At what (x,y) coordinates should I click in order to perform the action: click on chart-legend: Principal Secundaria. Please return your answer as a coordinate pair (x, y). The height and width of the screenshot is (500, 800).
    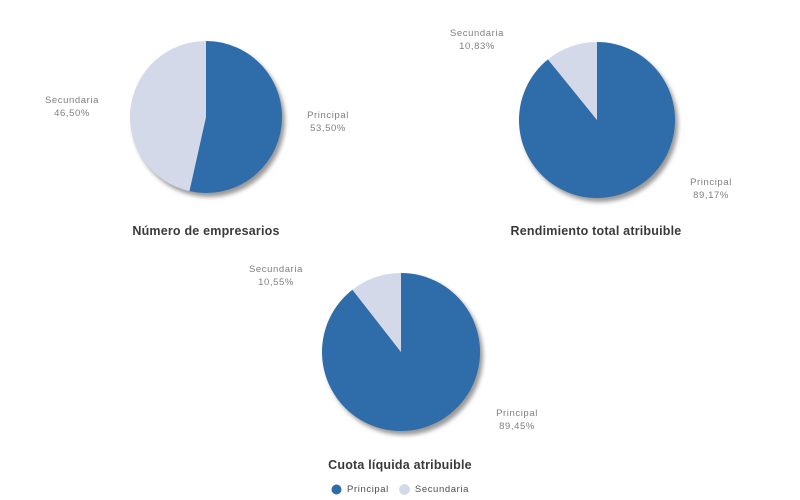
    Looking at the image, I should click on (400, 489).